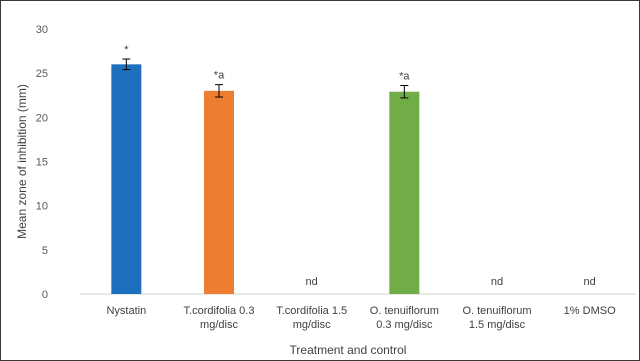 This screenshot has width=640, height=361. What do you see at coordinates (45, 251) in the screenshot?
I see `y-tick-label: 5` at bounding box center [45, 251].